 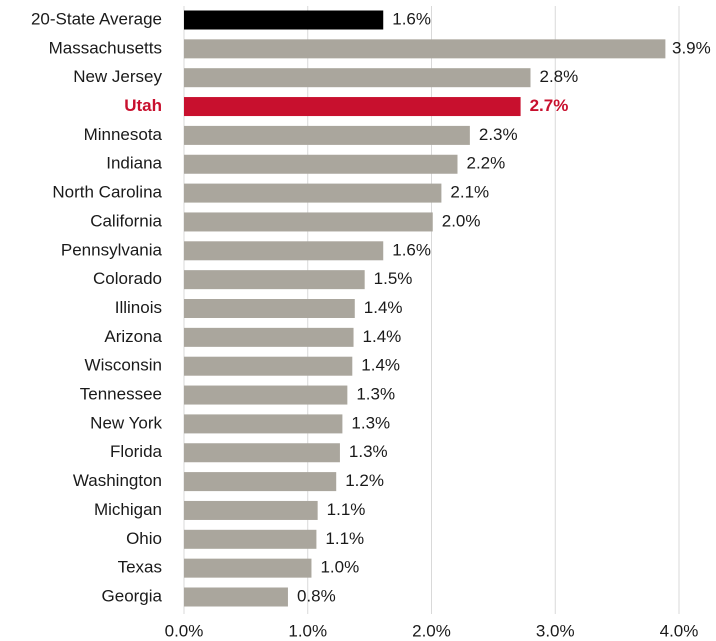 I want to click on x-tick-label: 2.0%, so click(x=431, y=630).